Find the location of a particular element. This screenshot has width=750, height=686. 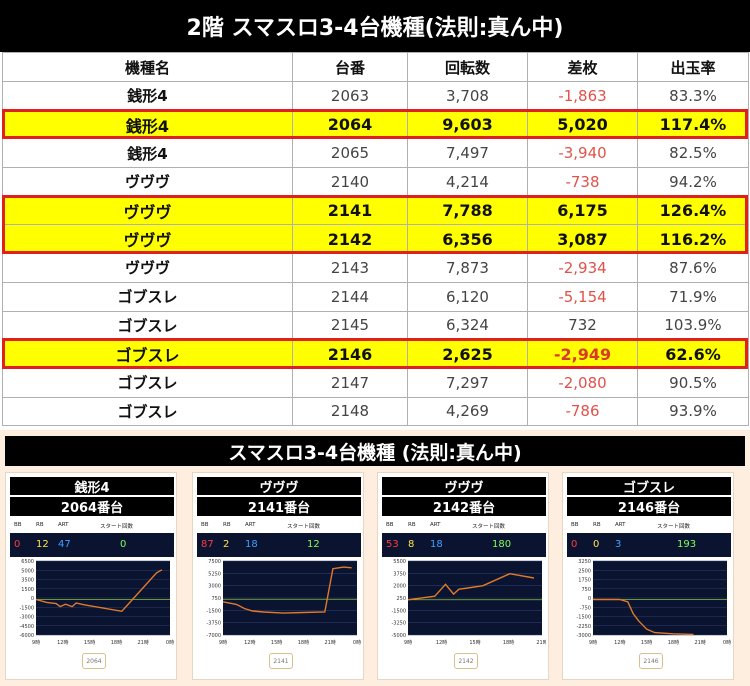

table-header-row: 機種名 台番 回転数 差枚 出玉率 is located at coordinates (375, 67).